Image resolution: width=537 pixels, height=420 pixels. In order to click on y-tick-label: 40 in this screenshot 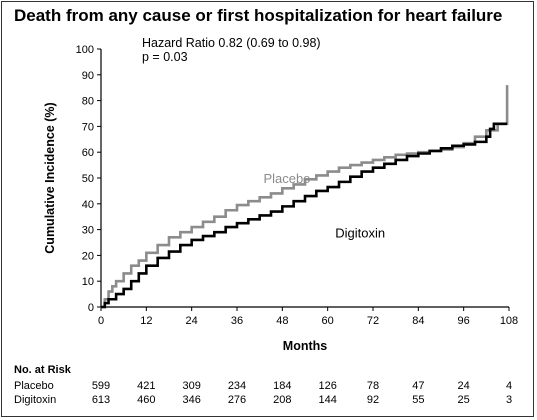, I will do `click(88, 205)`.